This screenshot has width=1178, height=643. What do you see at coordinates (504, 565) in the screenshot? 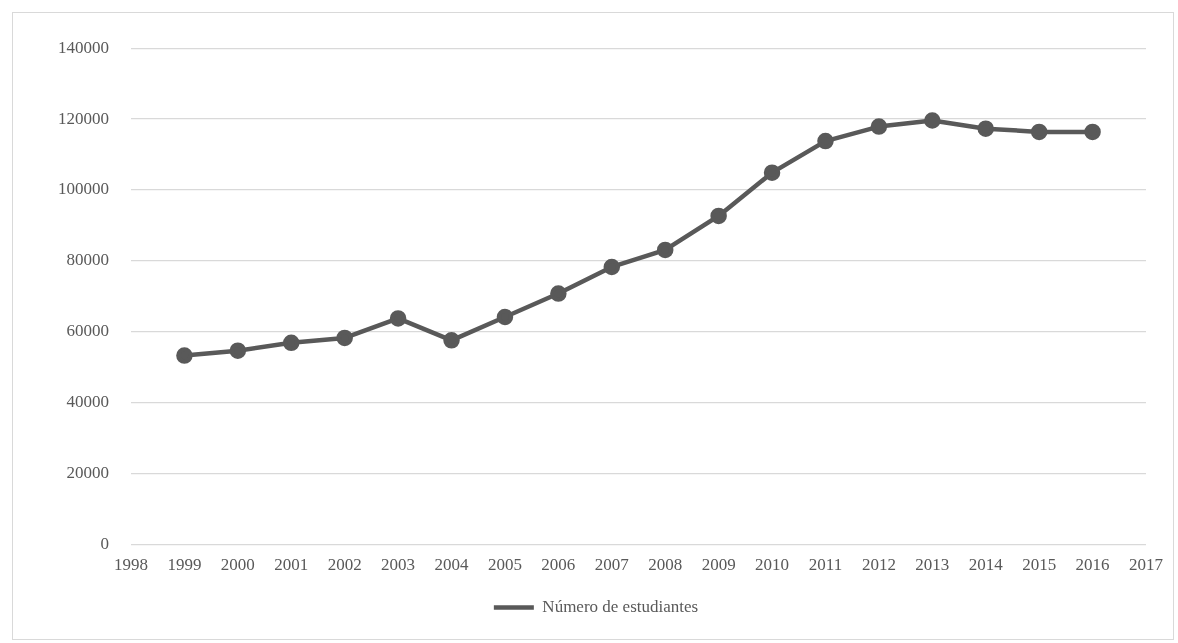
I see `x-tick-label: 2005` at bounding box center [504, 565].